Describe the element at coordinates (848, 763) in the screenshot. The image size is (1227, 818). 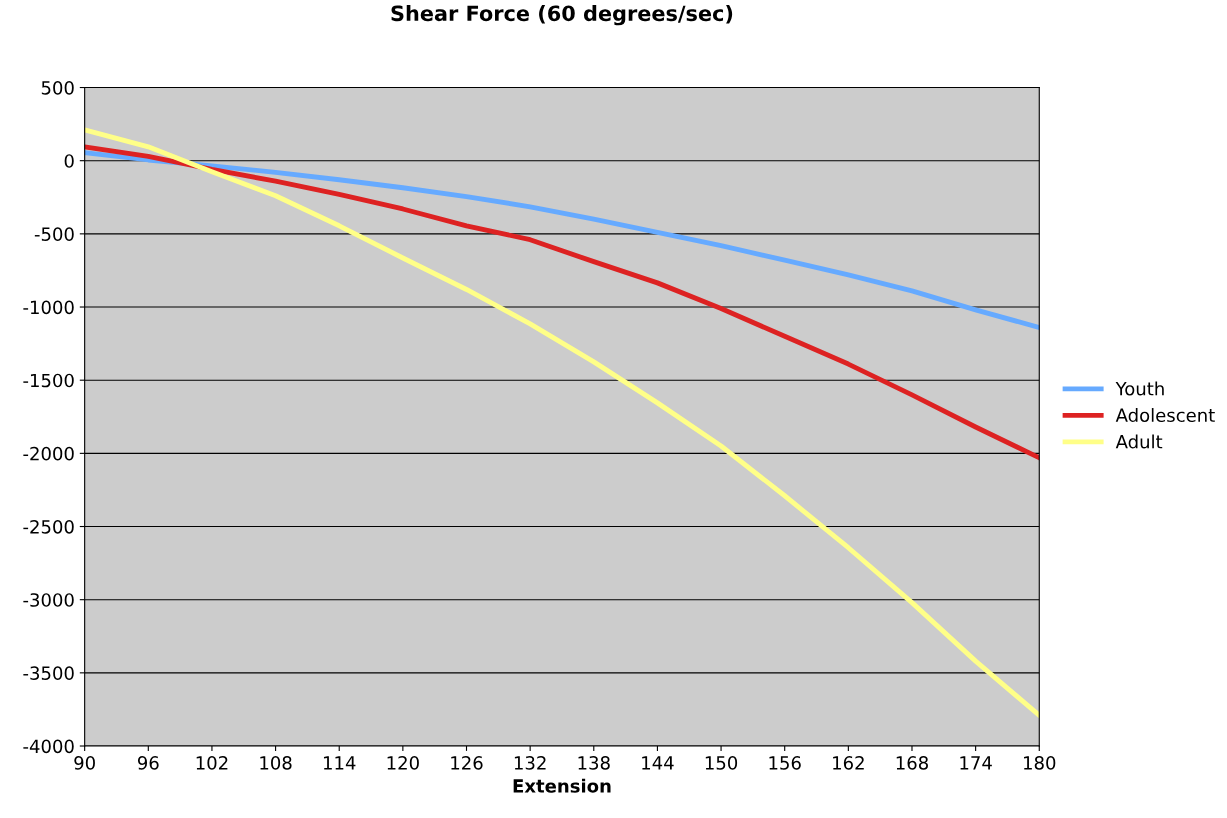
I see `x-tick-label: 162` at that location.